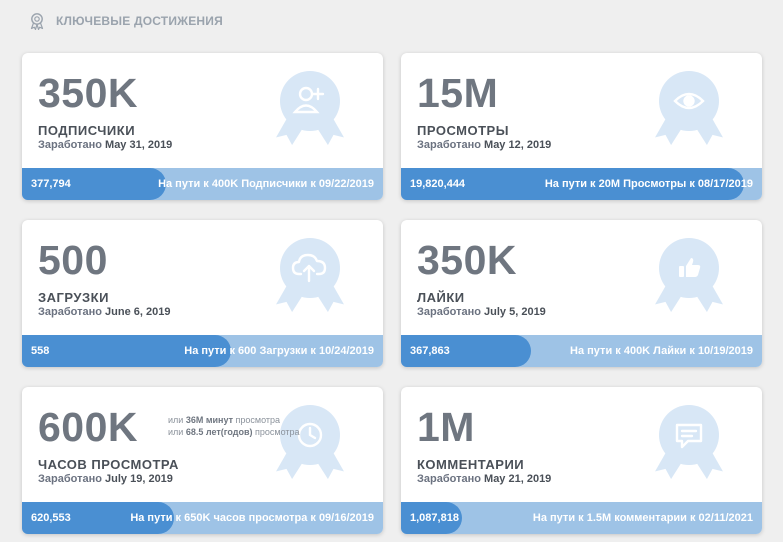  Describe the element at coordinates (518, 145) in the screenshot. I see `earned-date: May 12, 2019` at that location.